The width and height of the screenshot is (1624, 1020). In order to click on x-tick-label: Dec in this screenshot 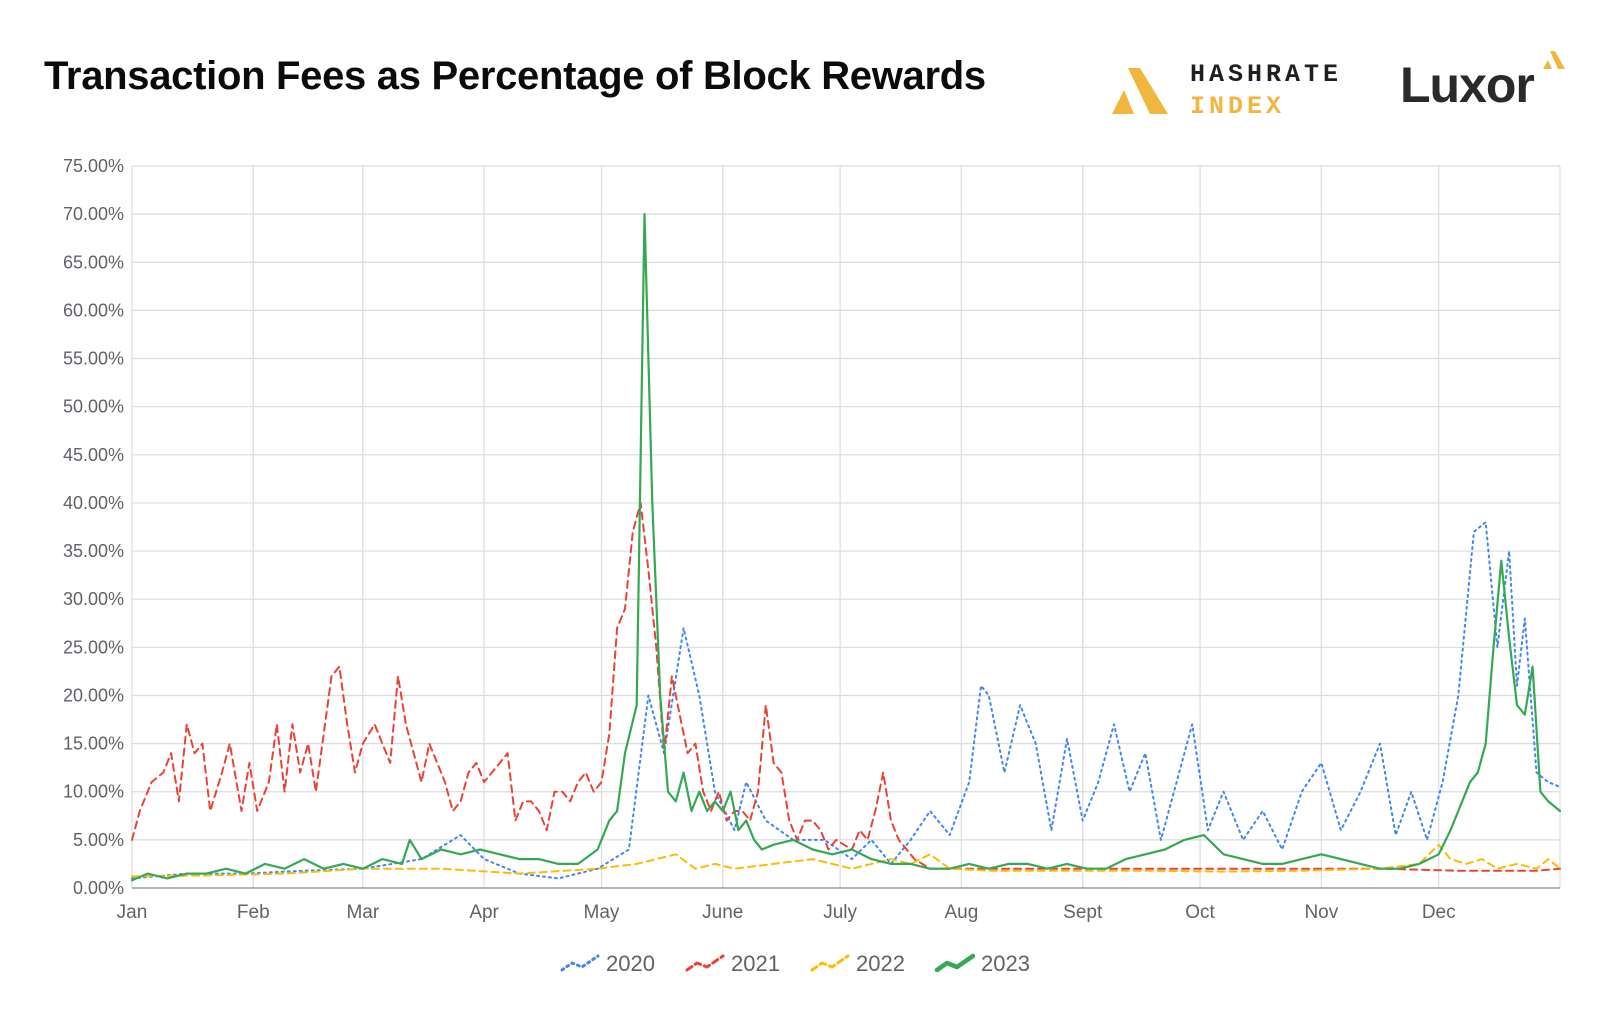, I will do `click(1439, 912)`.